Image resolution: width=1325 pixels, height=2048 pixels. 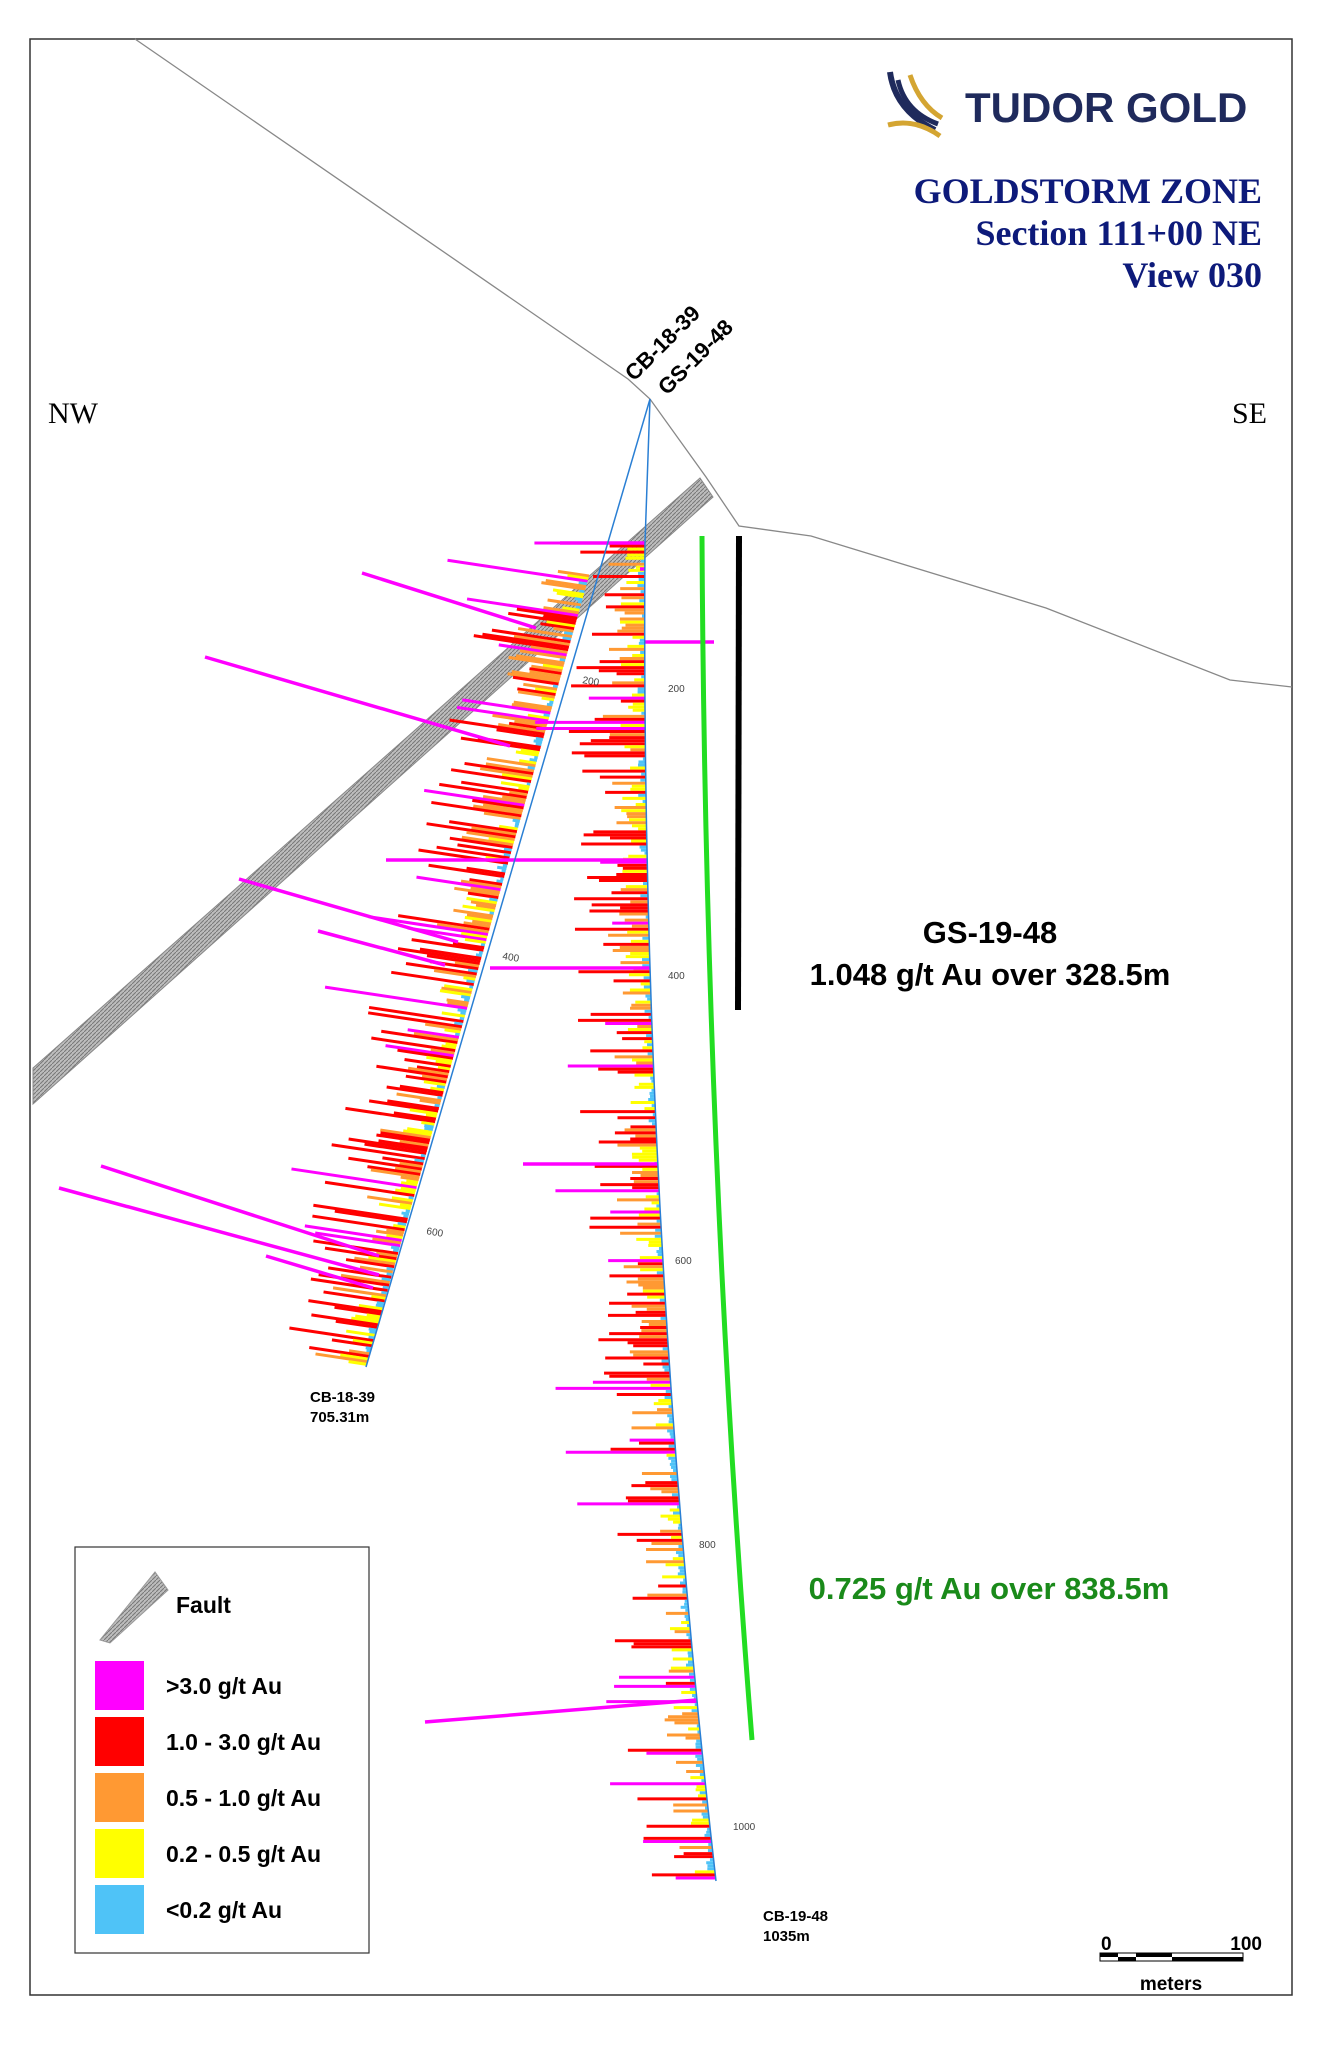 I want to click on legend-fault-label: Fault, so click(x=203, y=1605).